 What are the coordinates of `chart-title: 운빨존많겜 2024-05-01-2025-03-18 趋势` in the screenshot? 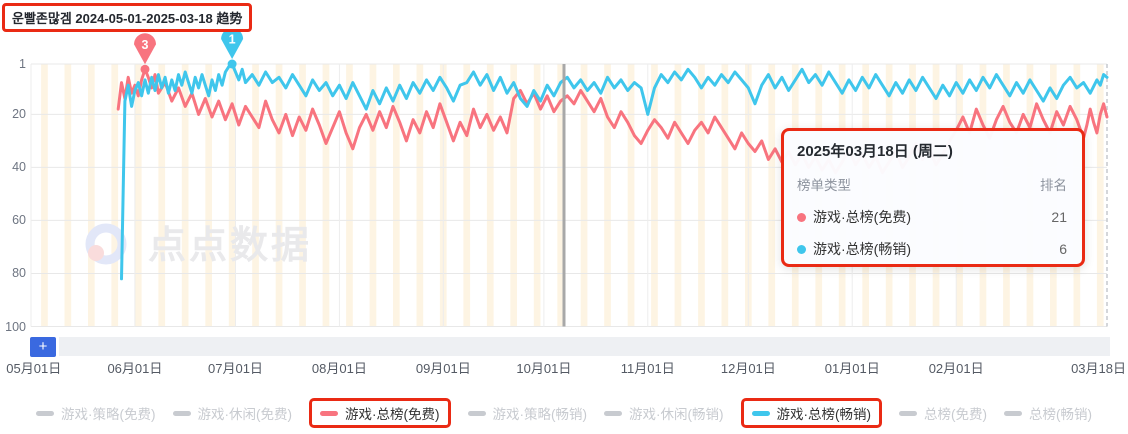 It's located at (127, 18).